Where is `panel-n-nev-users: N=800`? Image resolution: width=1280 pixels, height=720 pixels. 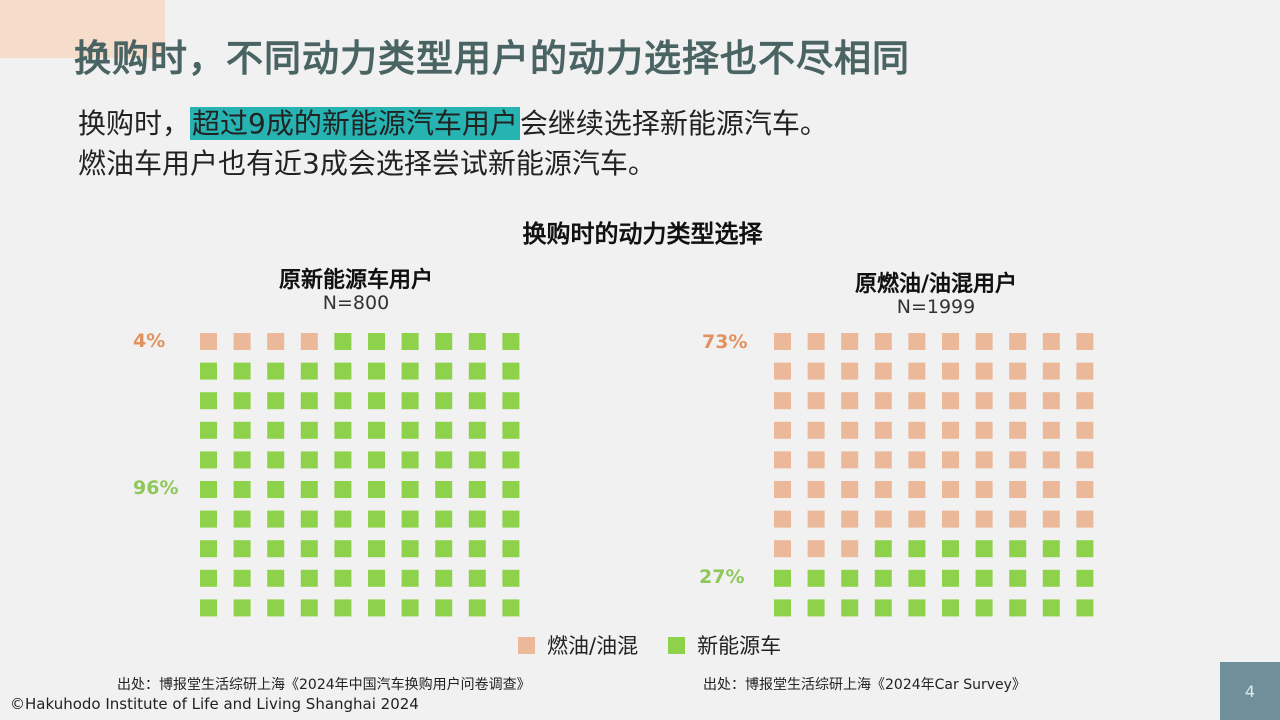
panel-n-nev-users: N=800 is located at coordinates (356, 303).